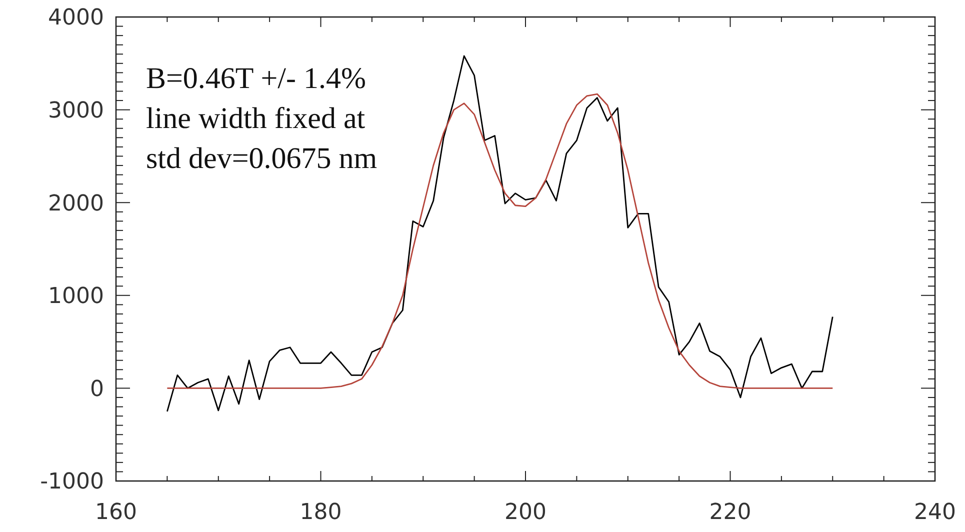 This screenshot has height=532, width=965. I want to click on x-tick-label: 220, so click(730, 512).